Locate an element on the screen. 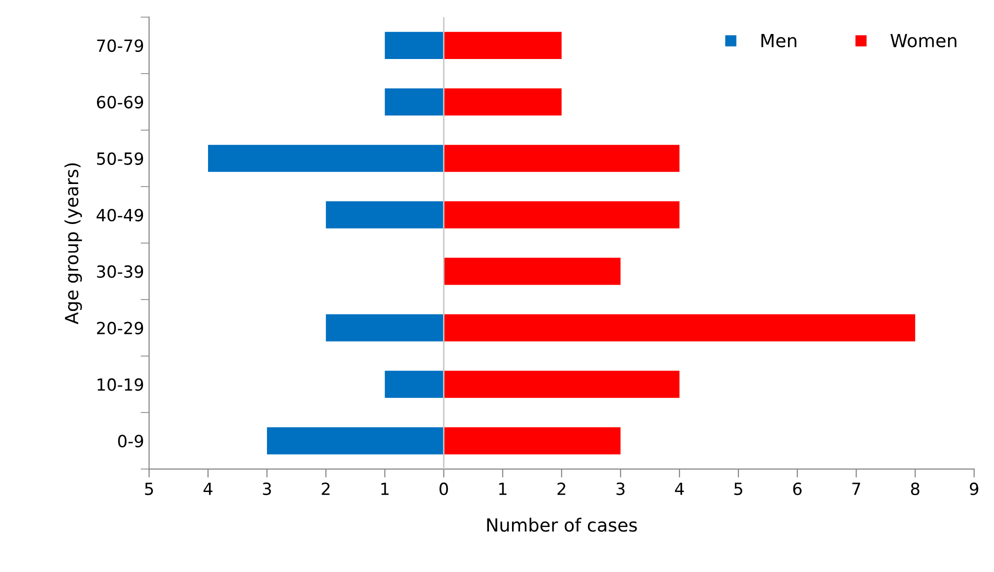 The height and width of the screenshot is (572, 994). x-tick-label: 0 is located at coordinates (444, 489).